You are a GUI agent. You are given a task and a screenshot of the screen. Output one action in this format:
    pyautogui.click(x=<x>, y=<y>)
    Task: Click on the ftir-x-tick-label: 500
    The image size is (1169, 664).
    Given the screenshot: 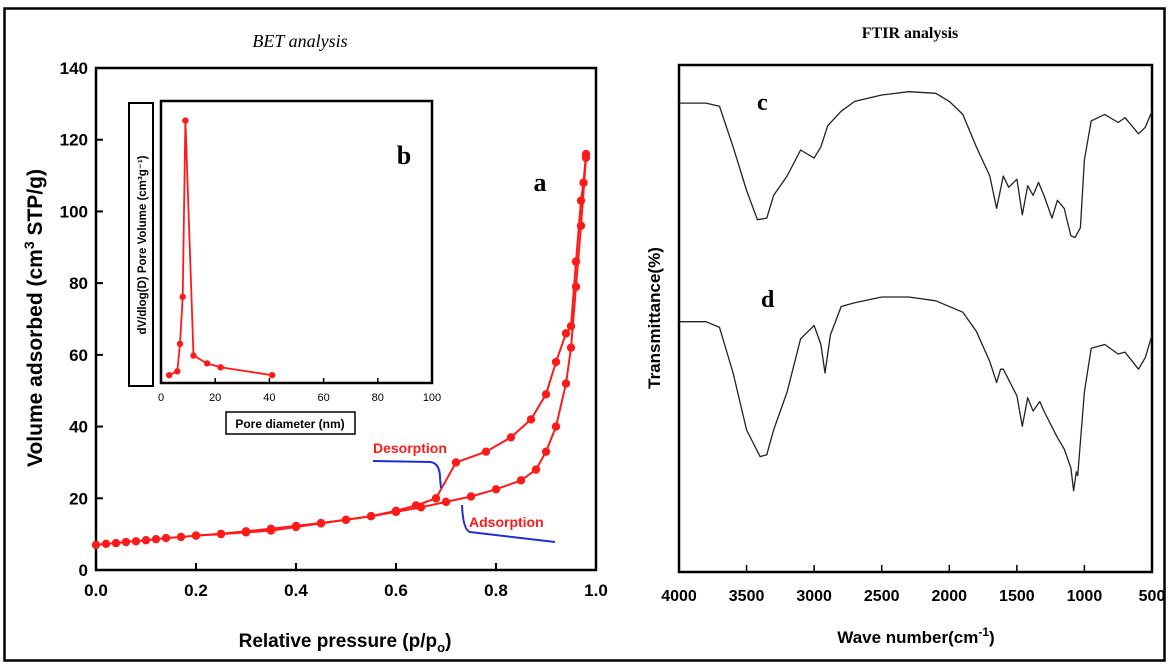 What is the action you would take?
    pyautogui.click(x=1152, y=596)
    